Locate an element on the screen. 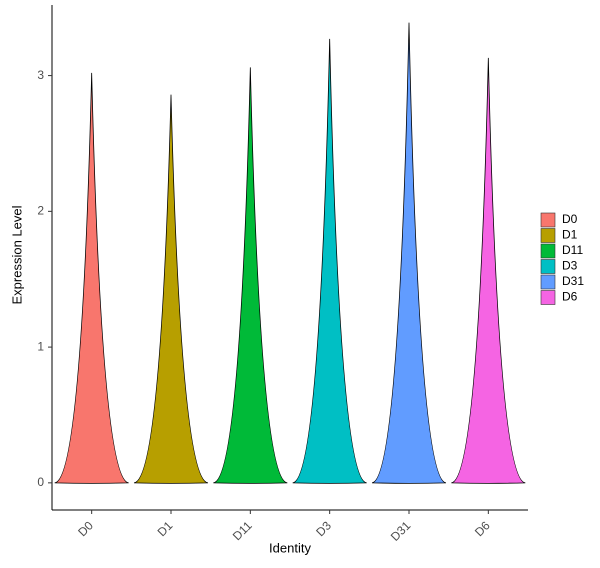 The width and height of the screenshot is (600, 568). x-tick-label: D6 is located at coordinates (482, 528).